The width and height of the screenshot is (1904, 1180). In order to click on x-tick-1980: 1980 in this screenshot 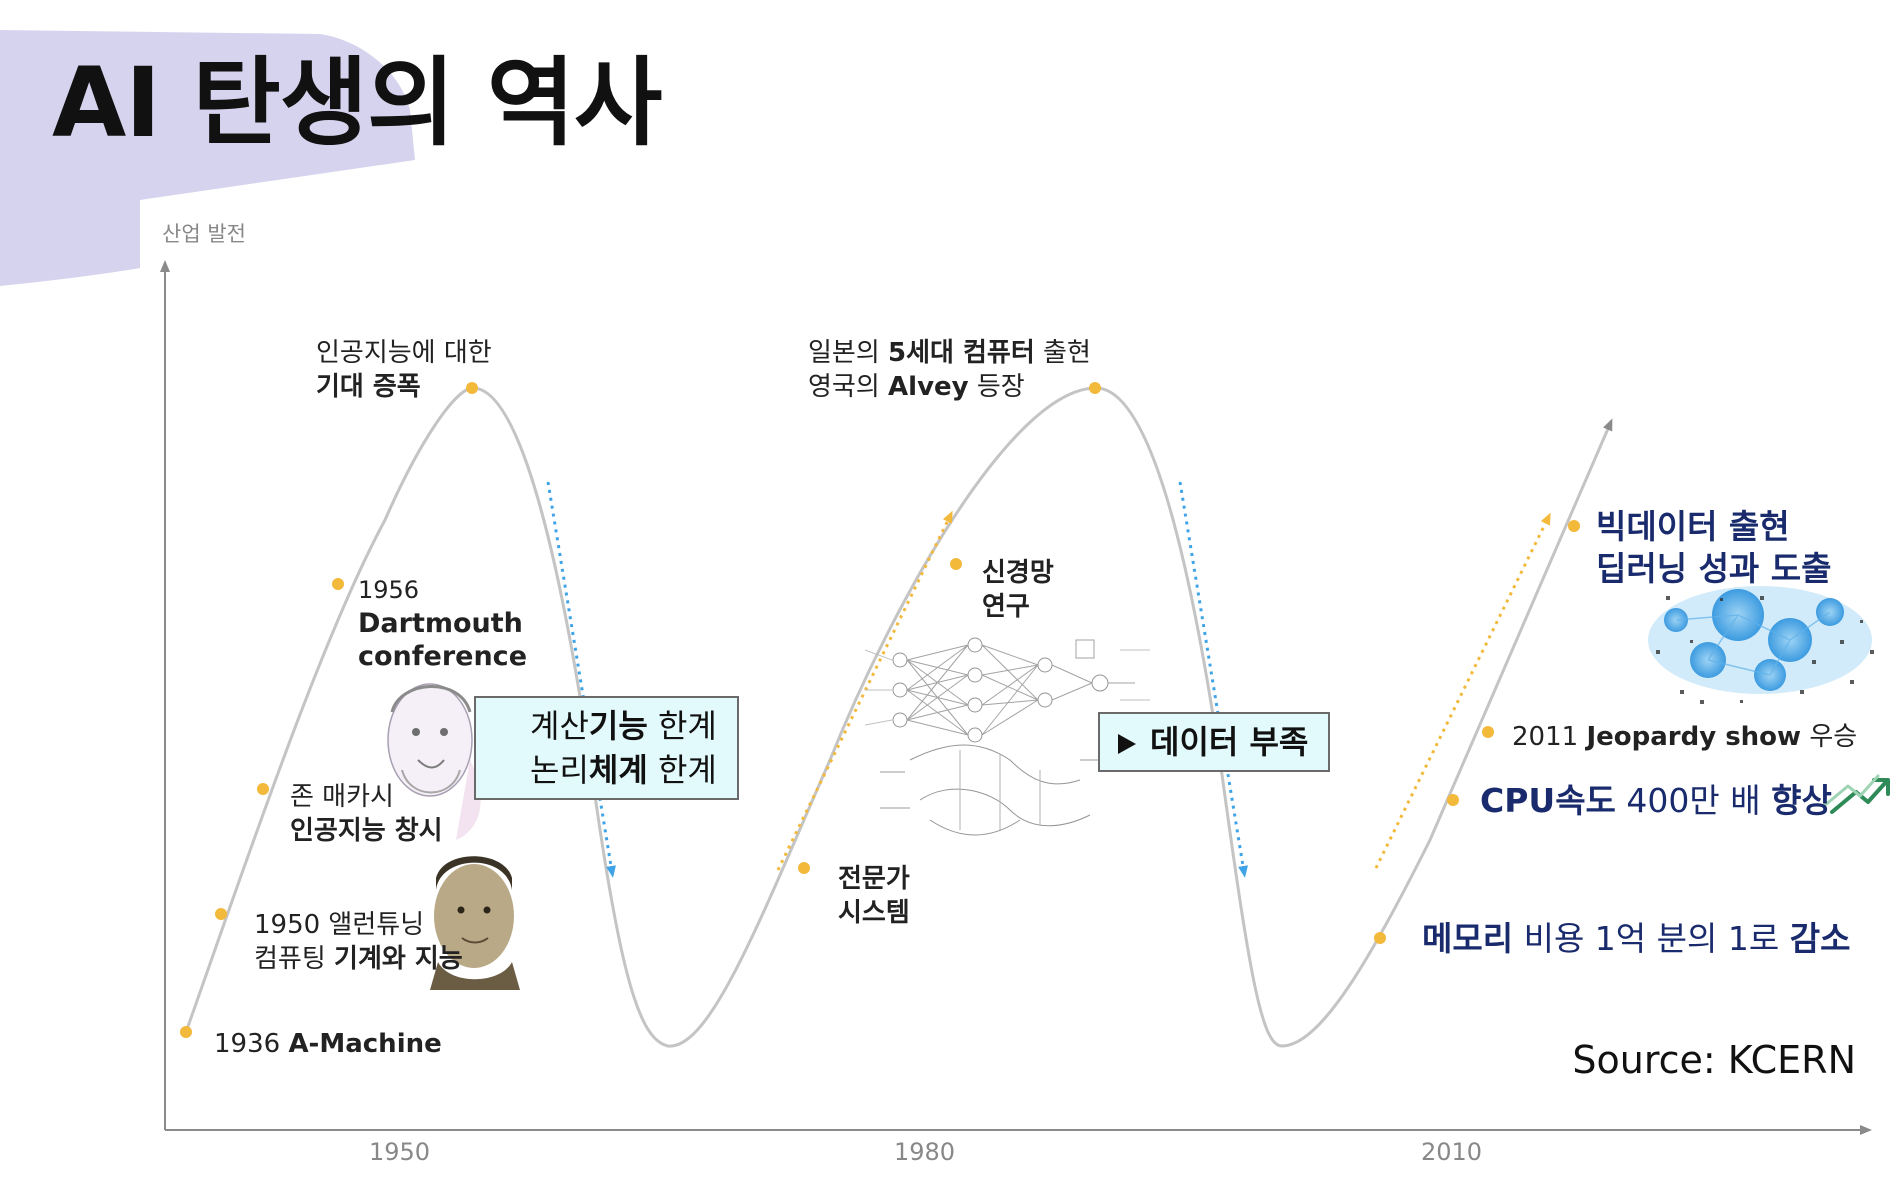, I will do `click(925, 1152)`.